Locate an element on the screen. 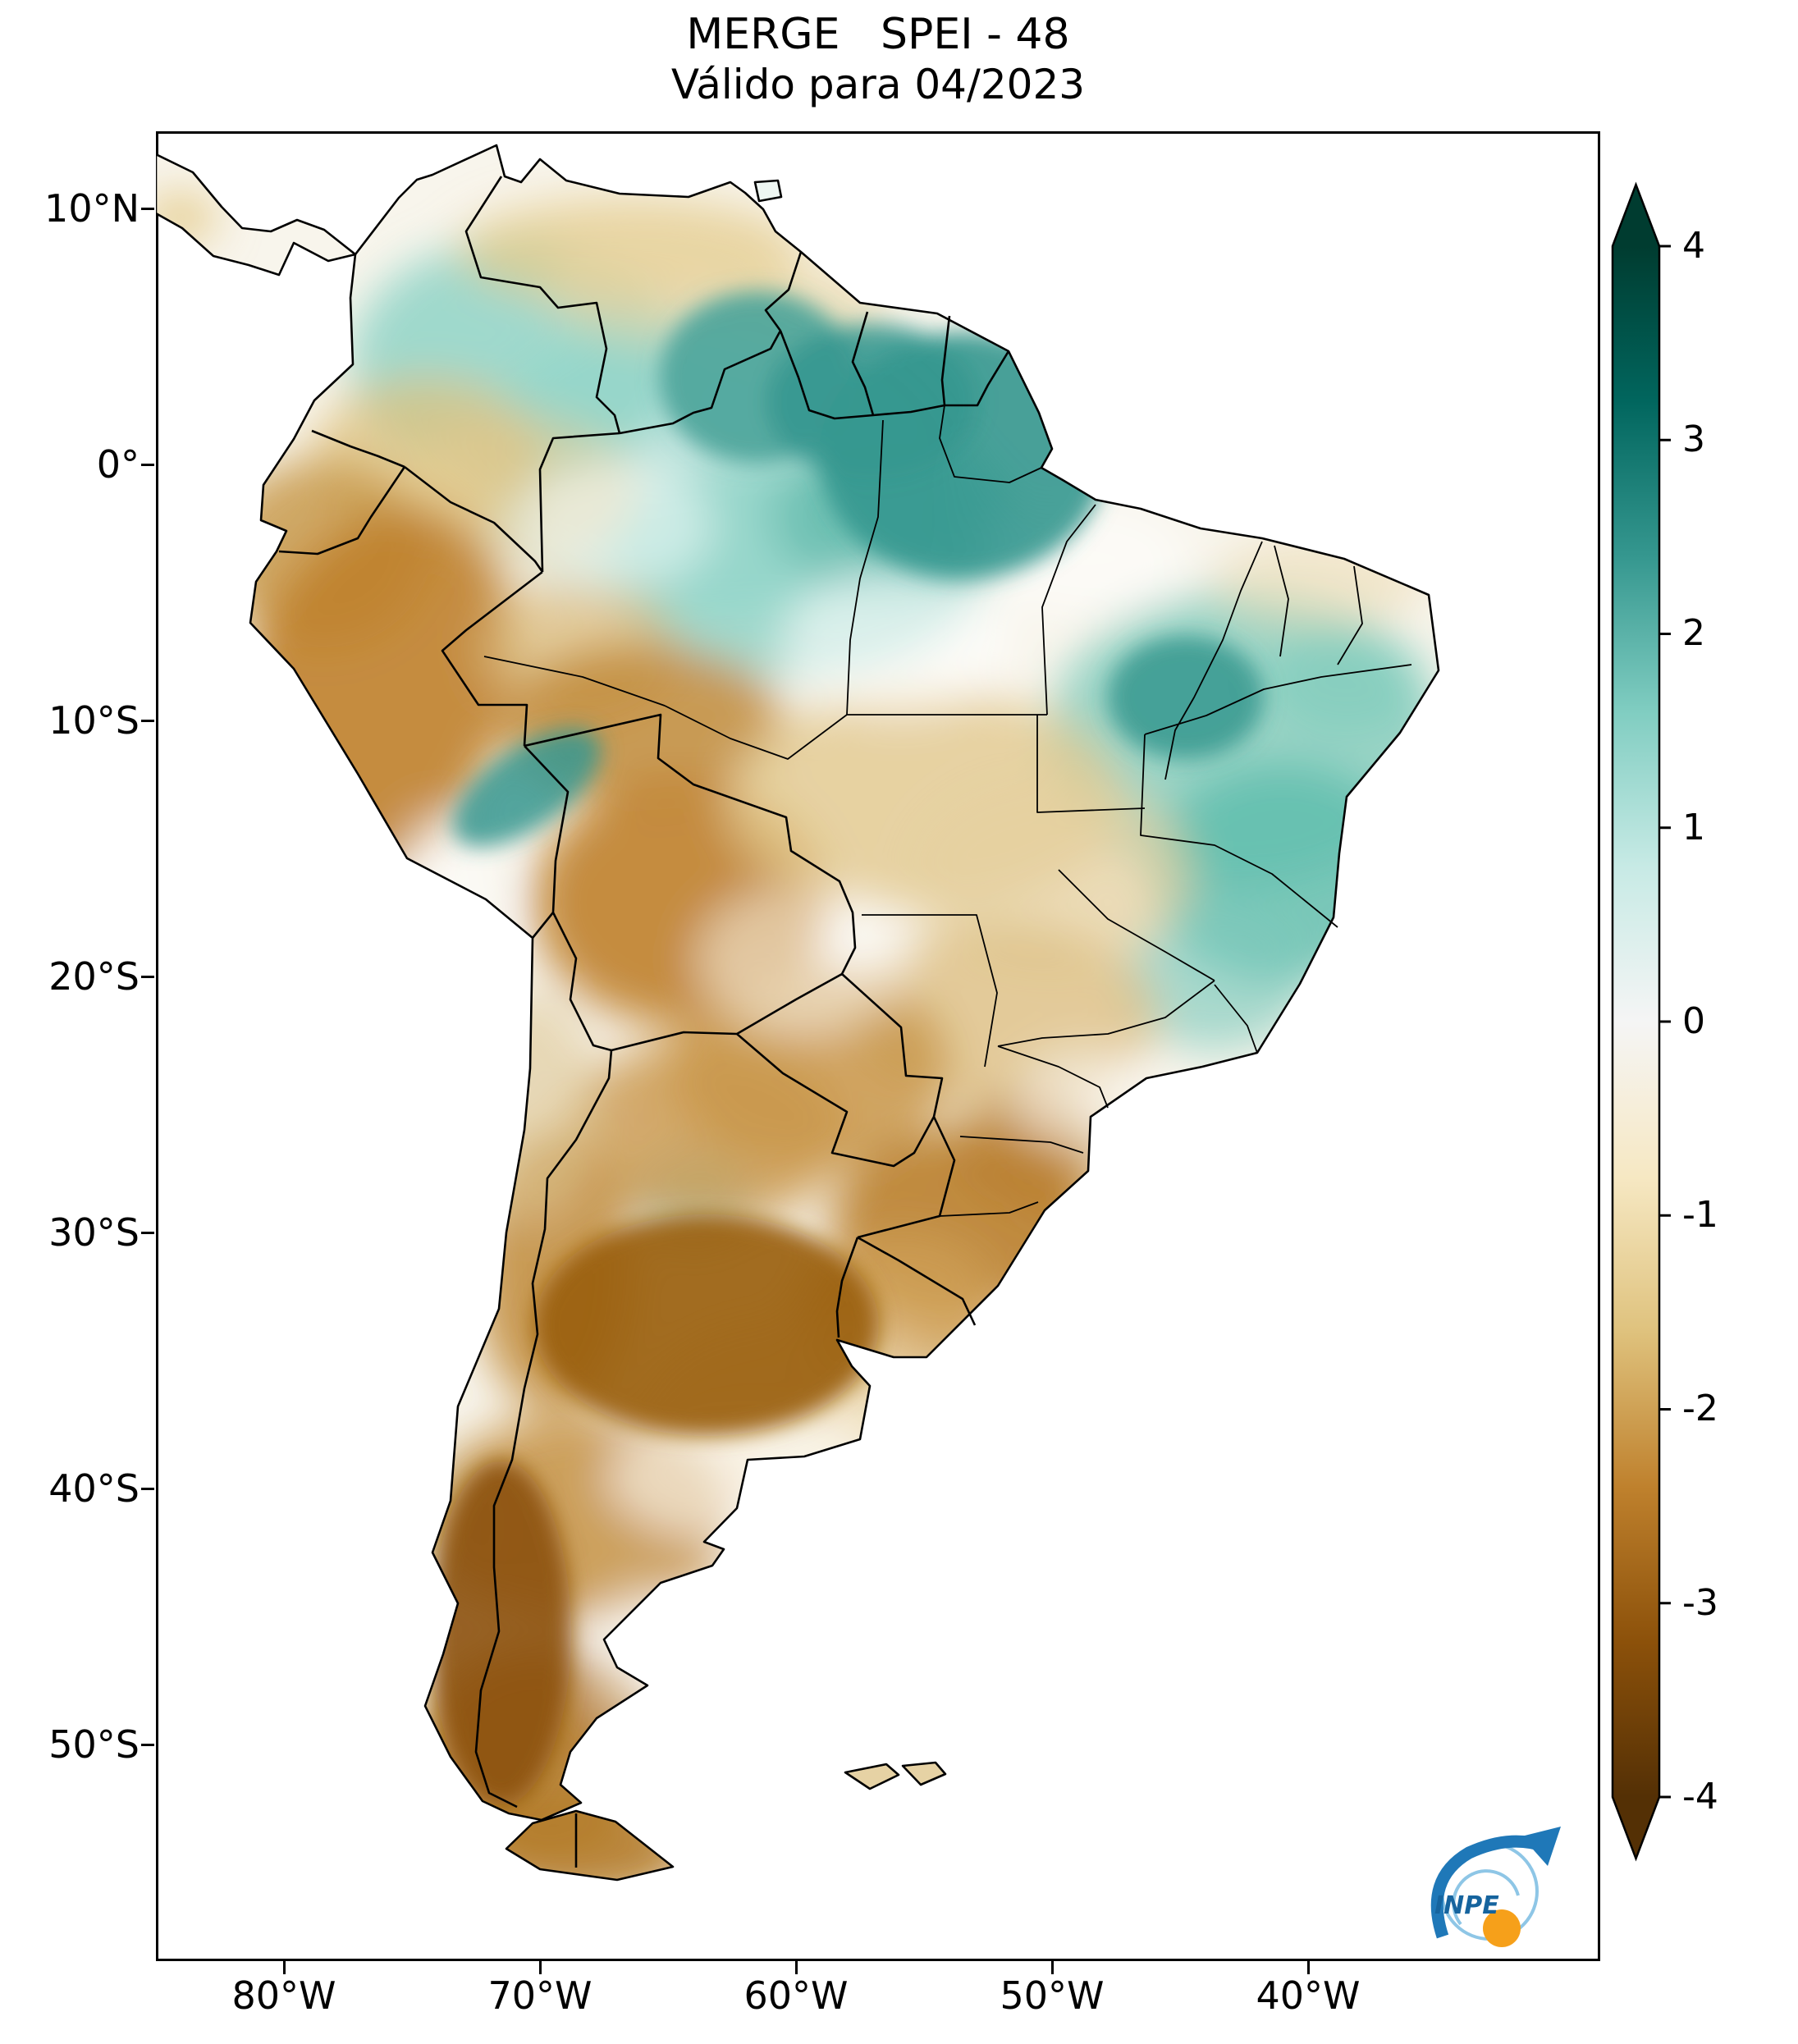  colorbar-tick-label: 4 is located at coordinates (1693, 246).